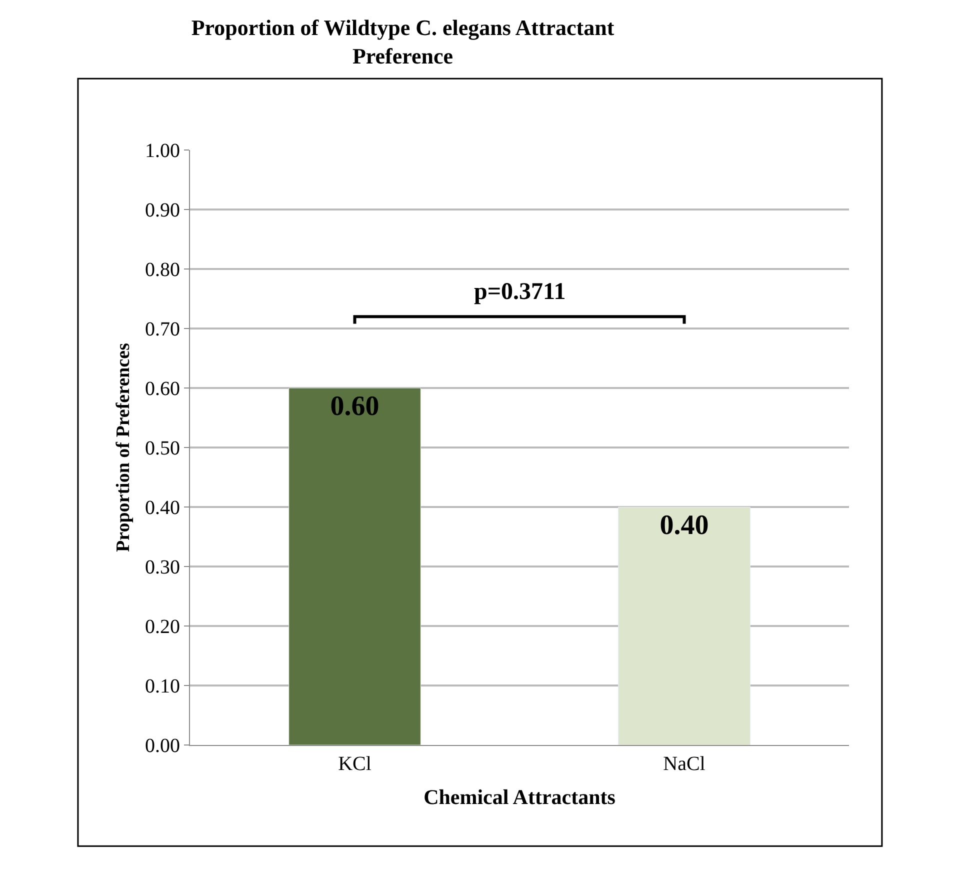 The width and height of the screenshot is (959, 875). Describe the element at coordinates (162, 151) in the screenshot. I see `y-tick-label: 1.00` at that location.